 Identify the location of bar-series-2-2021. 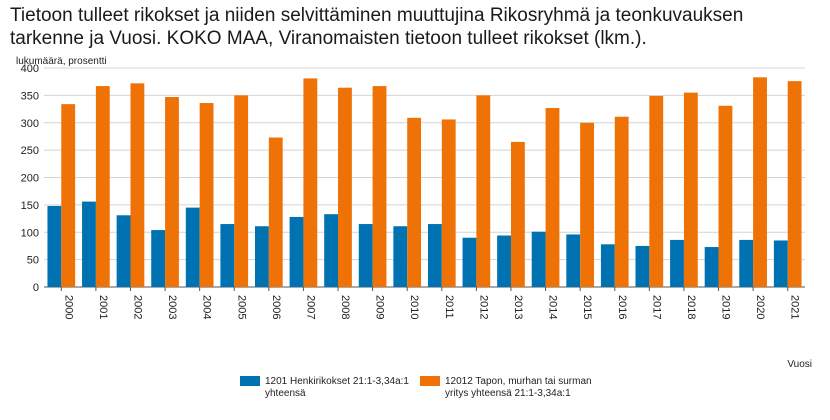
(794, 184).